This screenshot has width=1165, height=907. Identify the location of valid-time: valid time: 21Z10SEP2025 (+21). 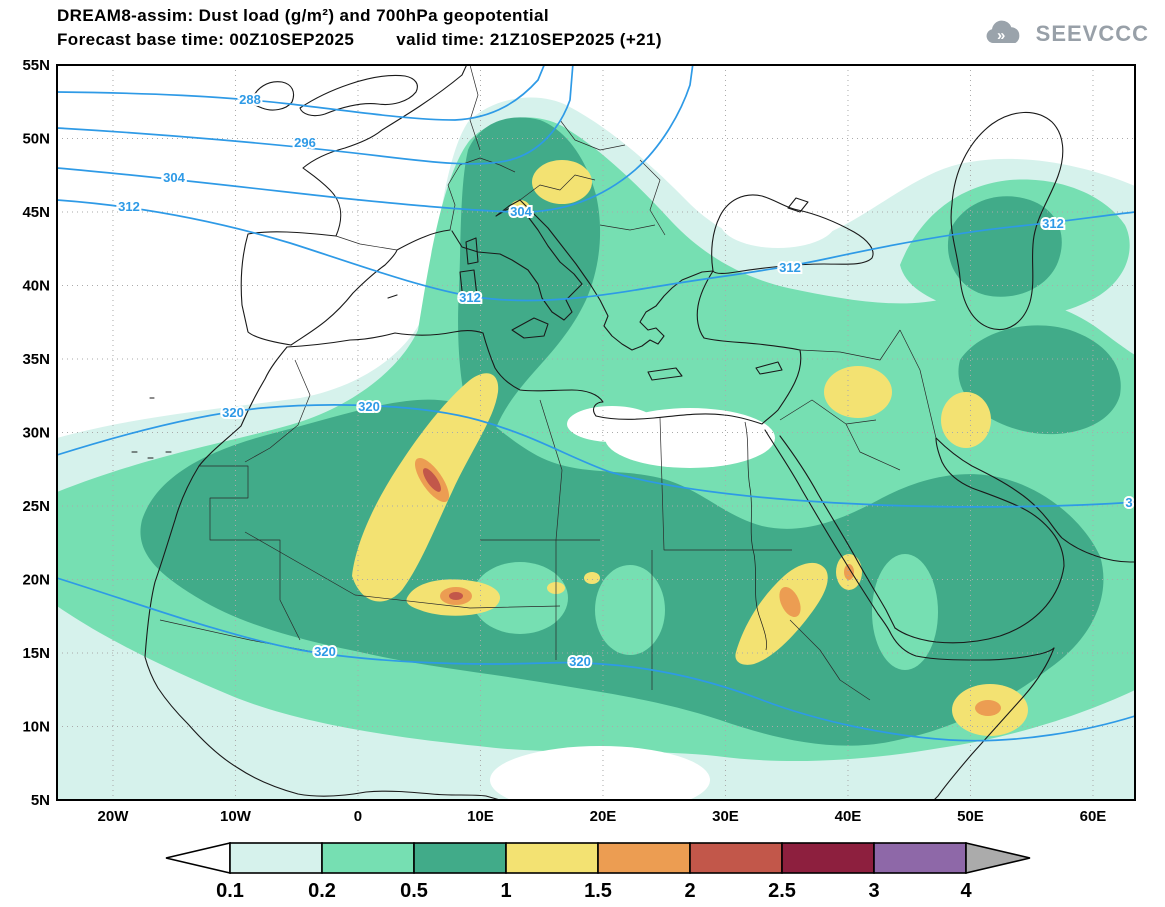
(529, 39).